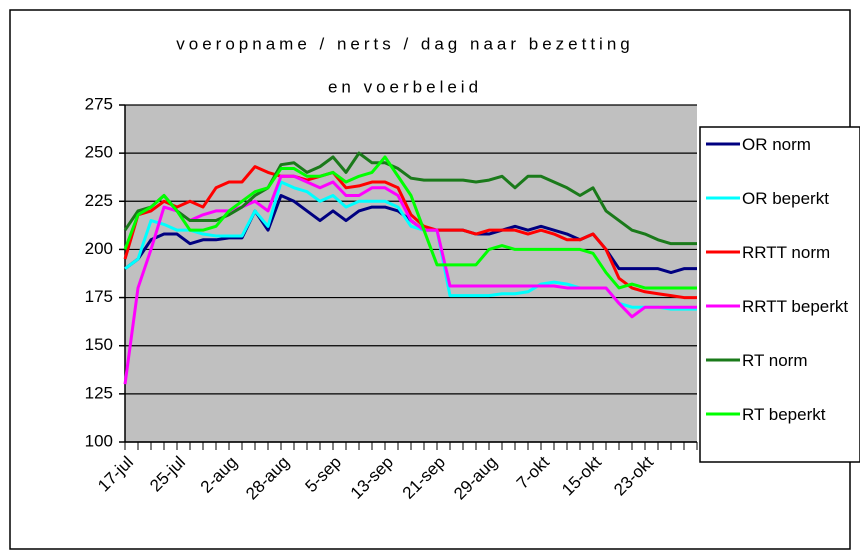 The width and height of the screenshot is (860, 559). What do you see at coordinates (776, 144) in the screenshot?
I see `legend-label: OR norm` at bounding box center [776, 144].